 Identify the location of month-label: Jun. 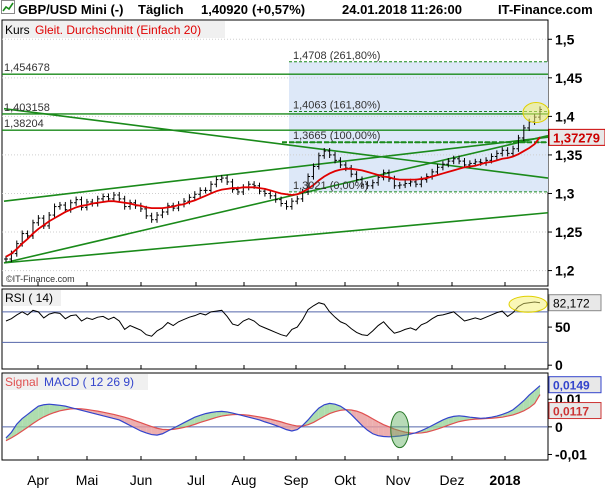
(141, 480).